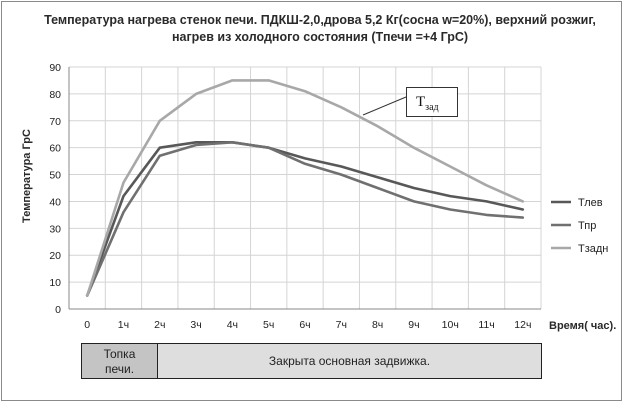 The width and height of the screenshot is (625, 404). What do you see at coordinates (55, 95) in the screenshot?
I see `y-tick-label: 80` at bounding box center [55, 95].